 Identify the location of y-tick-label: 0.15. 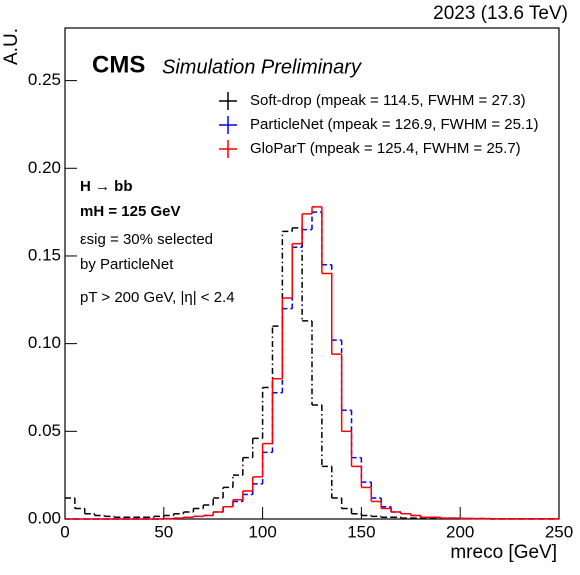
(44, 254).